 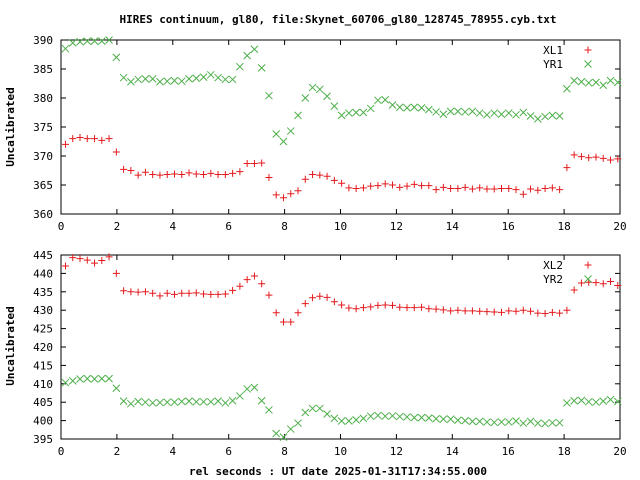 What do you see at coordinates (553, 50) in the screenshot?
I see `legend-label-xl1: XL1` at bounding box center [553, 50].